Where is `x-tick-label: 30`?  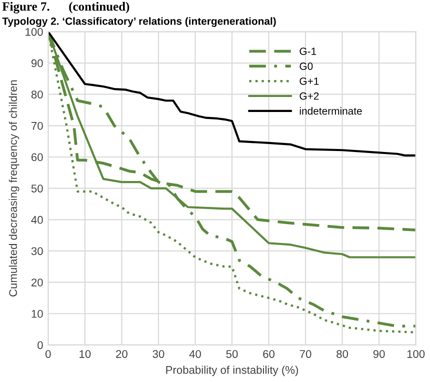
x-tick-label: 30 is located at coordinates (158, 354).